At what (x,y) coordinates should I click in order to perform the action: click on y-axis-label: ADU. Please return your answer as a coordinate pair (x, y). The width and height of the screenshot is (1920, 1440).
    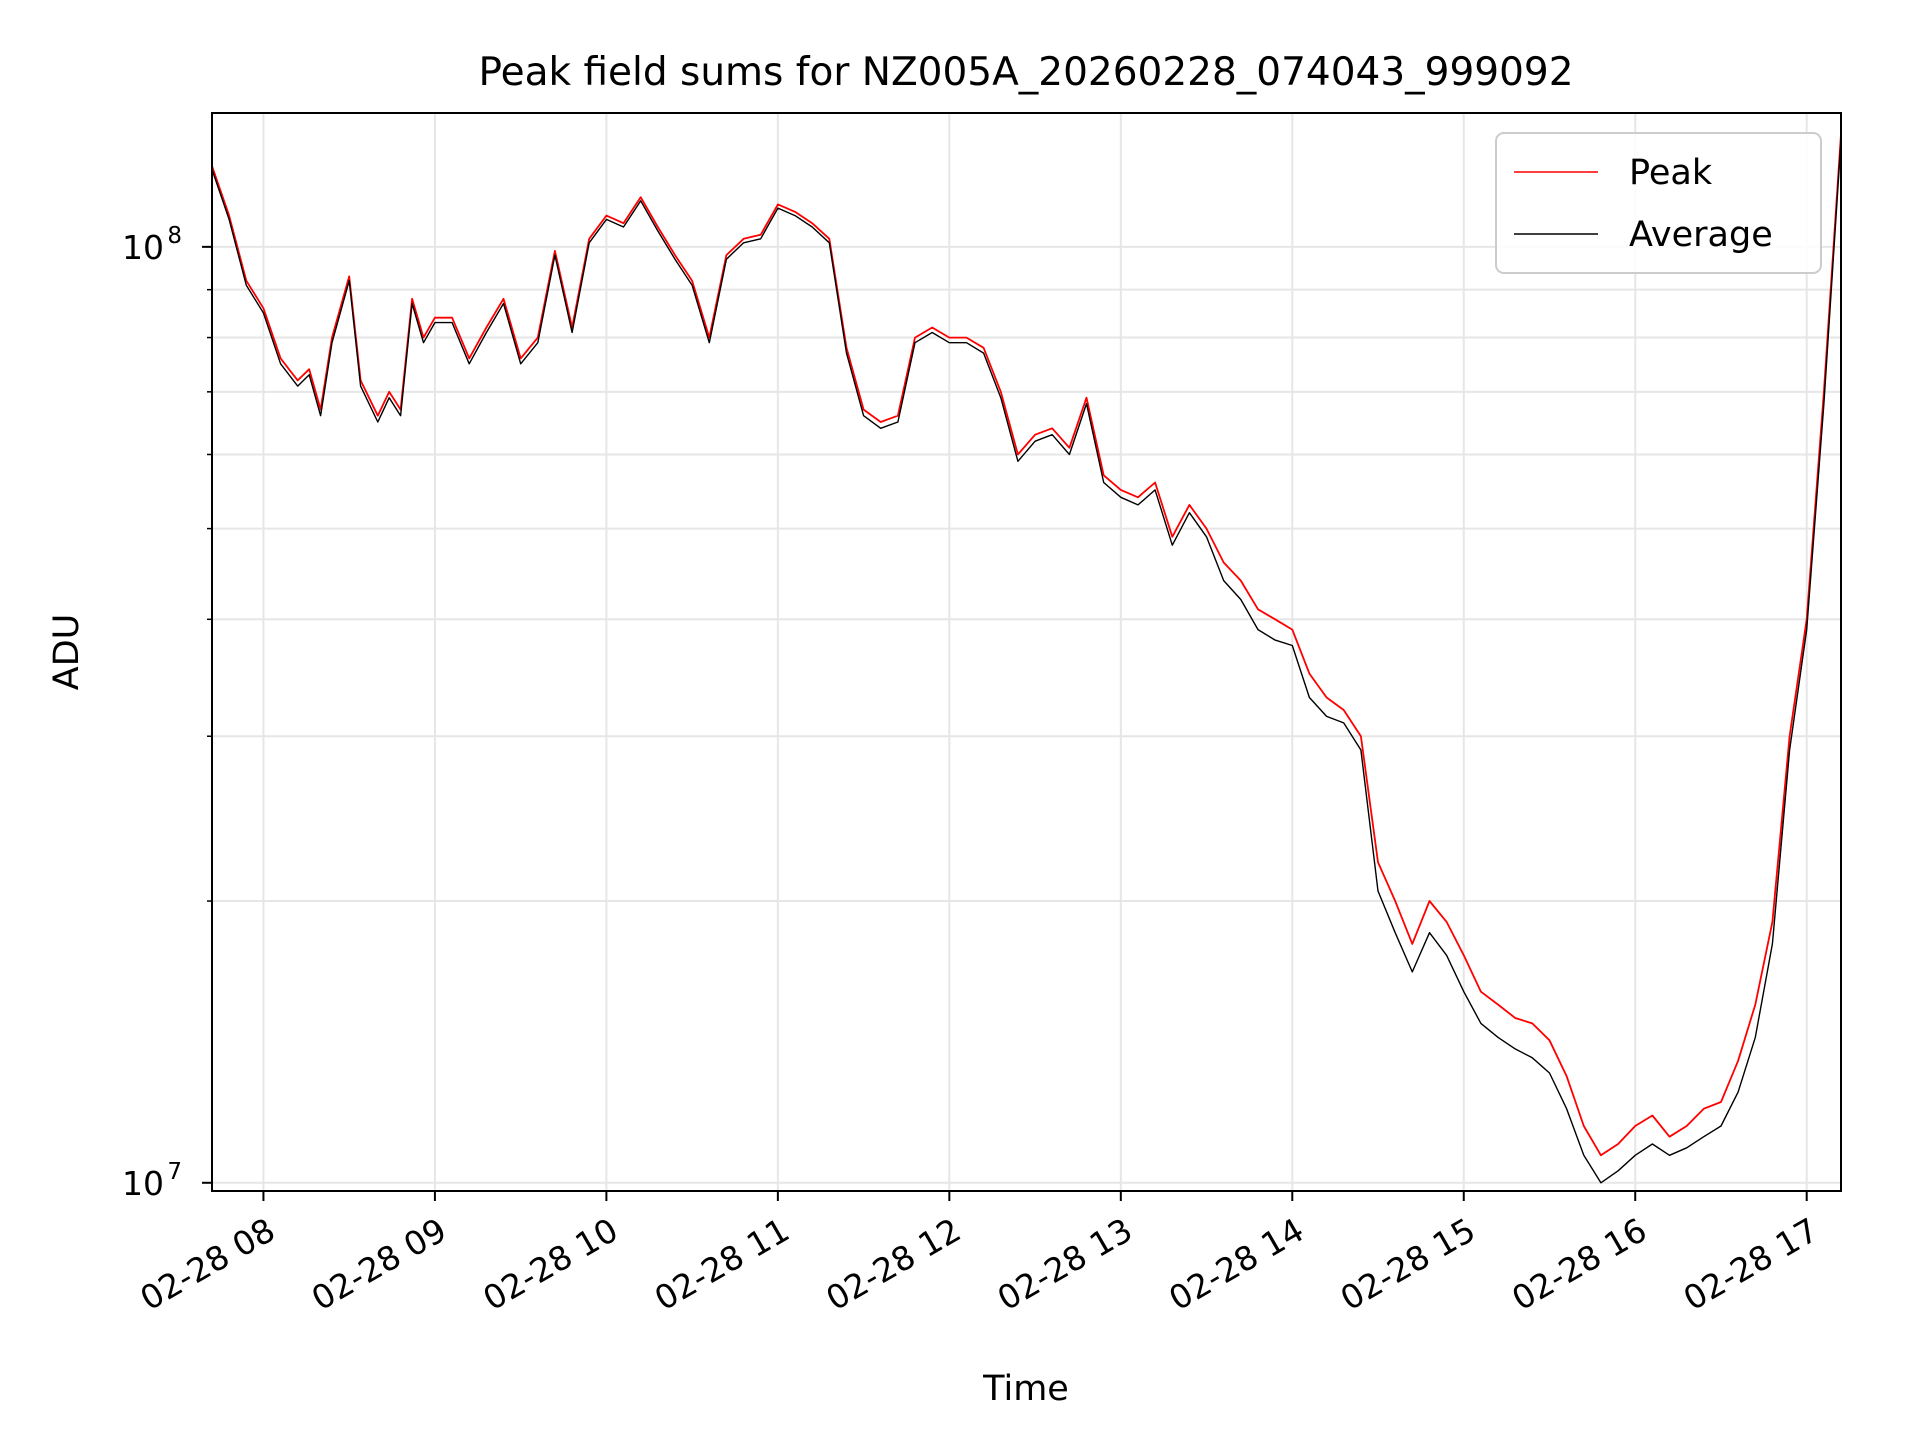
    Looking at the image, I should click on (67, 652).